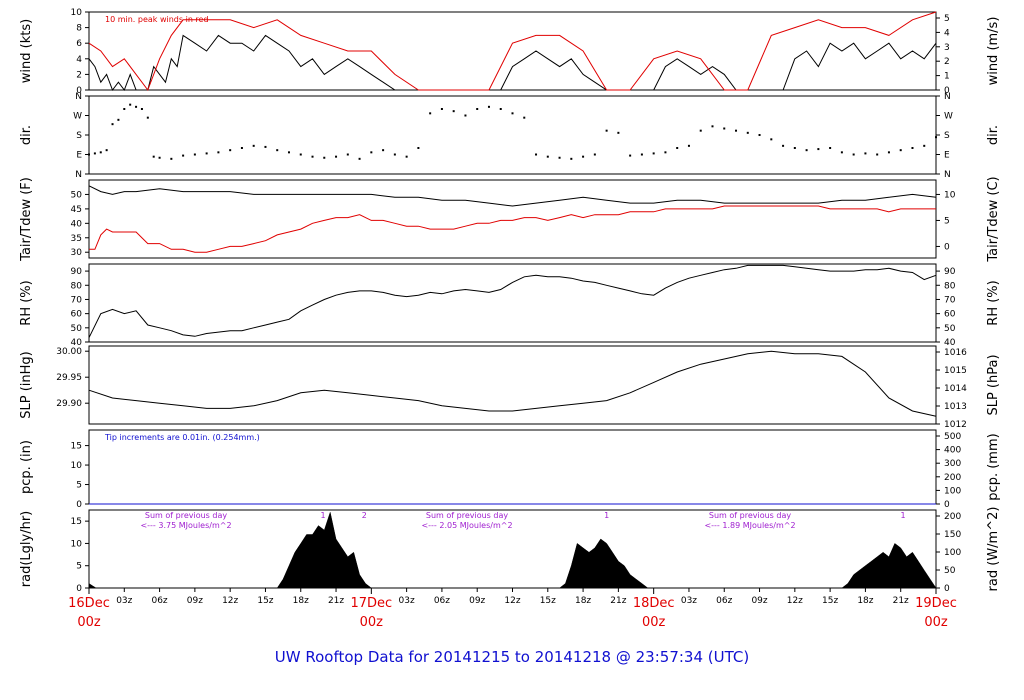  Describe the element at coordinates (79, 75) in the screenshot. I see `left-tick-label: 2` at that location.